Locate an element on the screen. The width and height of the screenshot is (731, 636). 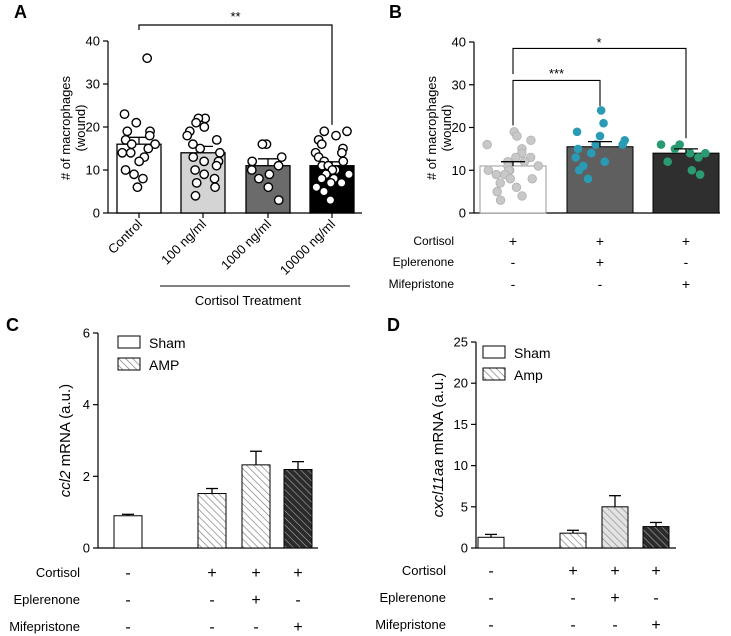
panel-b-treatment-sign: - is located at coordinates (600, 284).